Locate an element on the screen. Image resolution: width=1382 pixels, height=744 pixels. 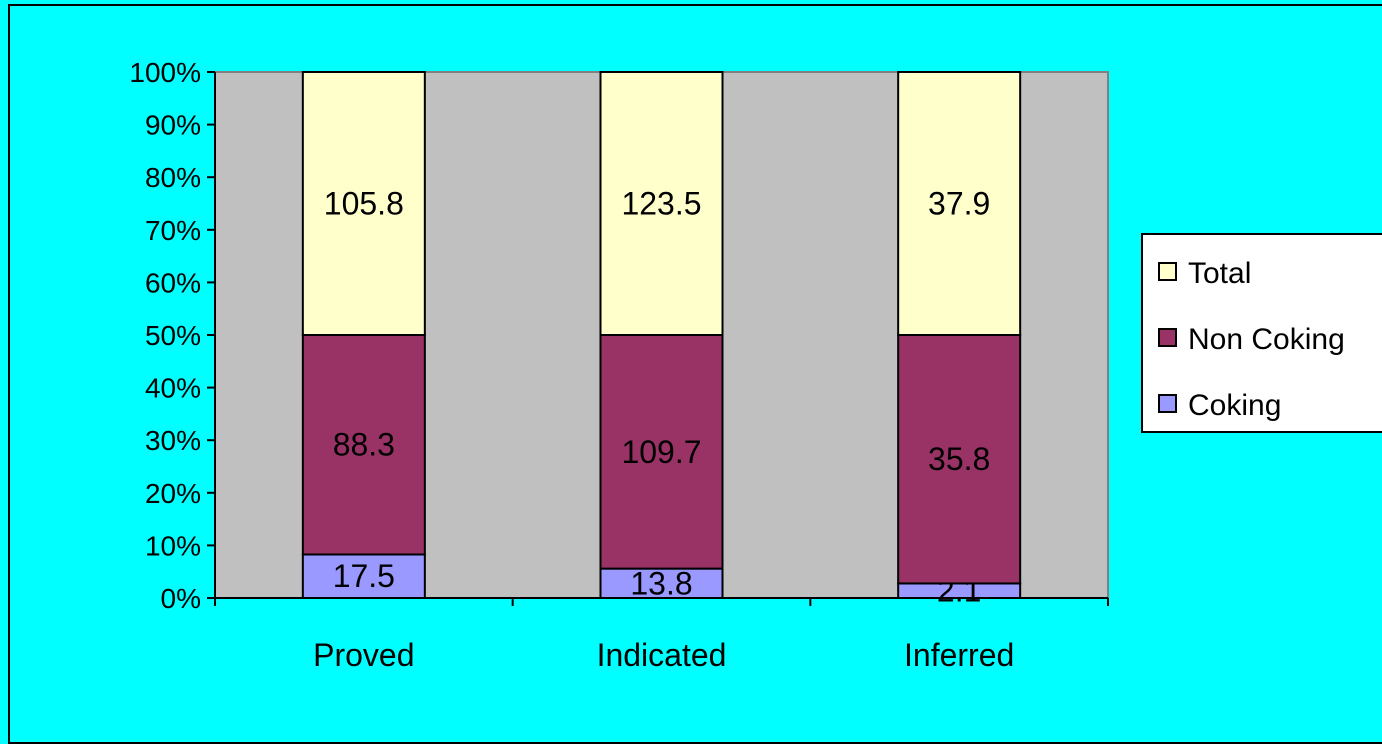
legend-box is located at coordinates (1261, 333).